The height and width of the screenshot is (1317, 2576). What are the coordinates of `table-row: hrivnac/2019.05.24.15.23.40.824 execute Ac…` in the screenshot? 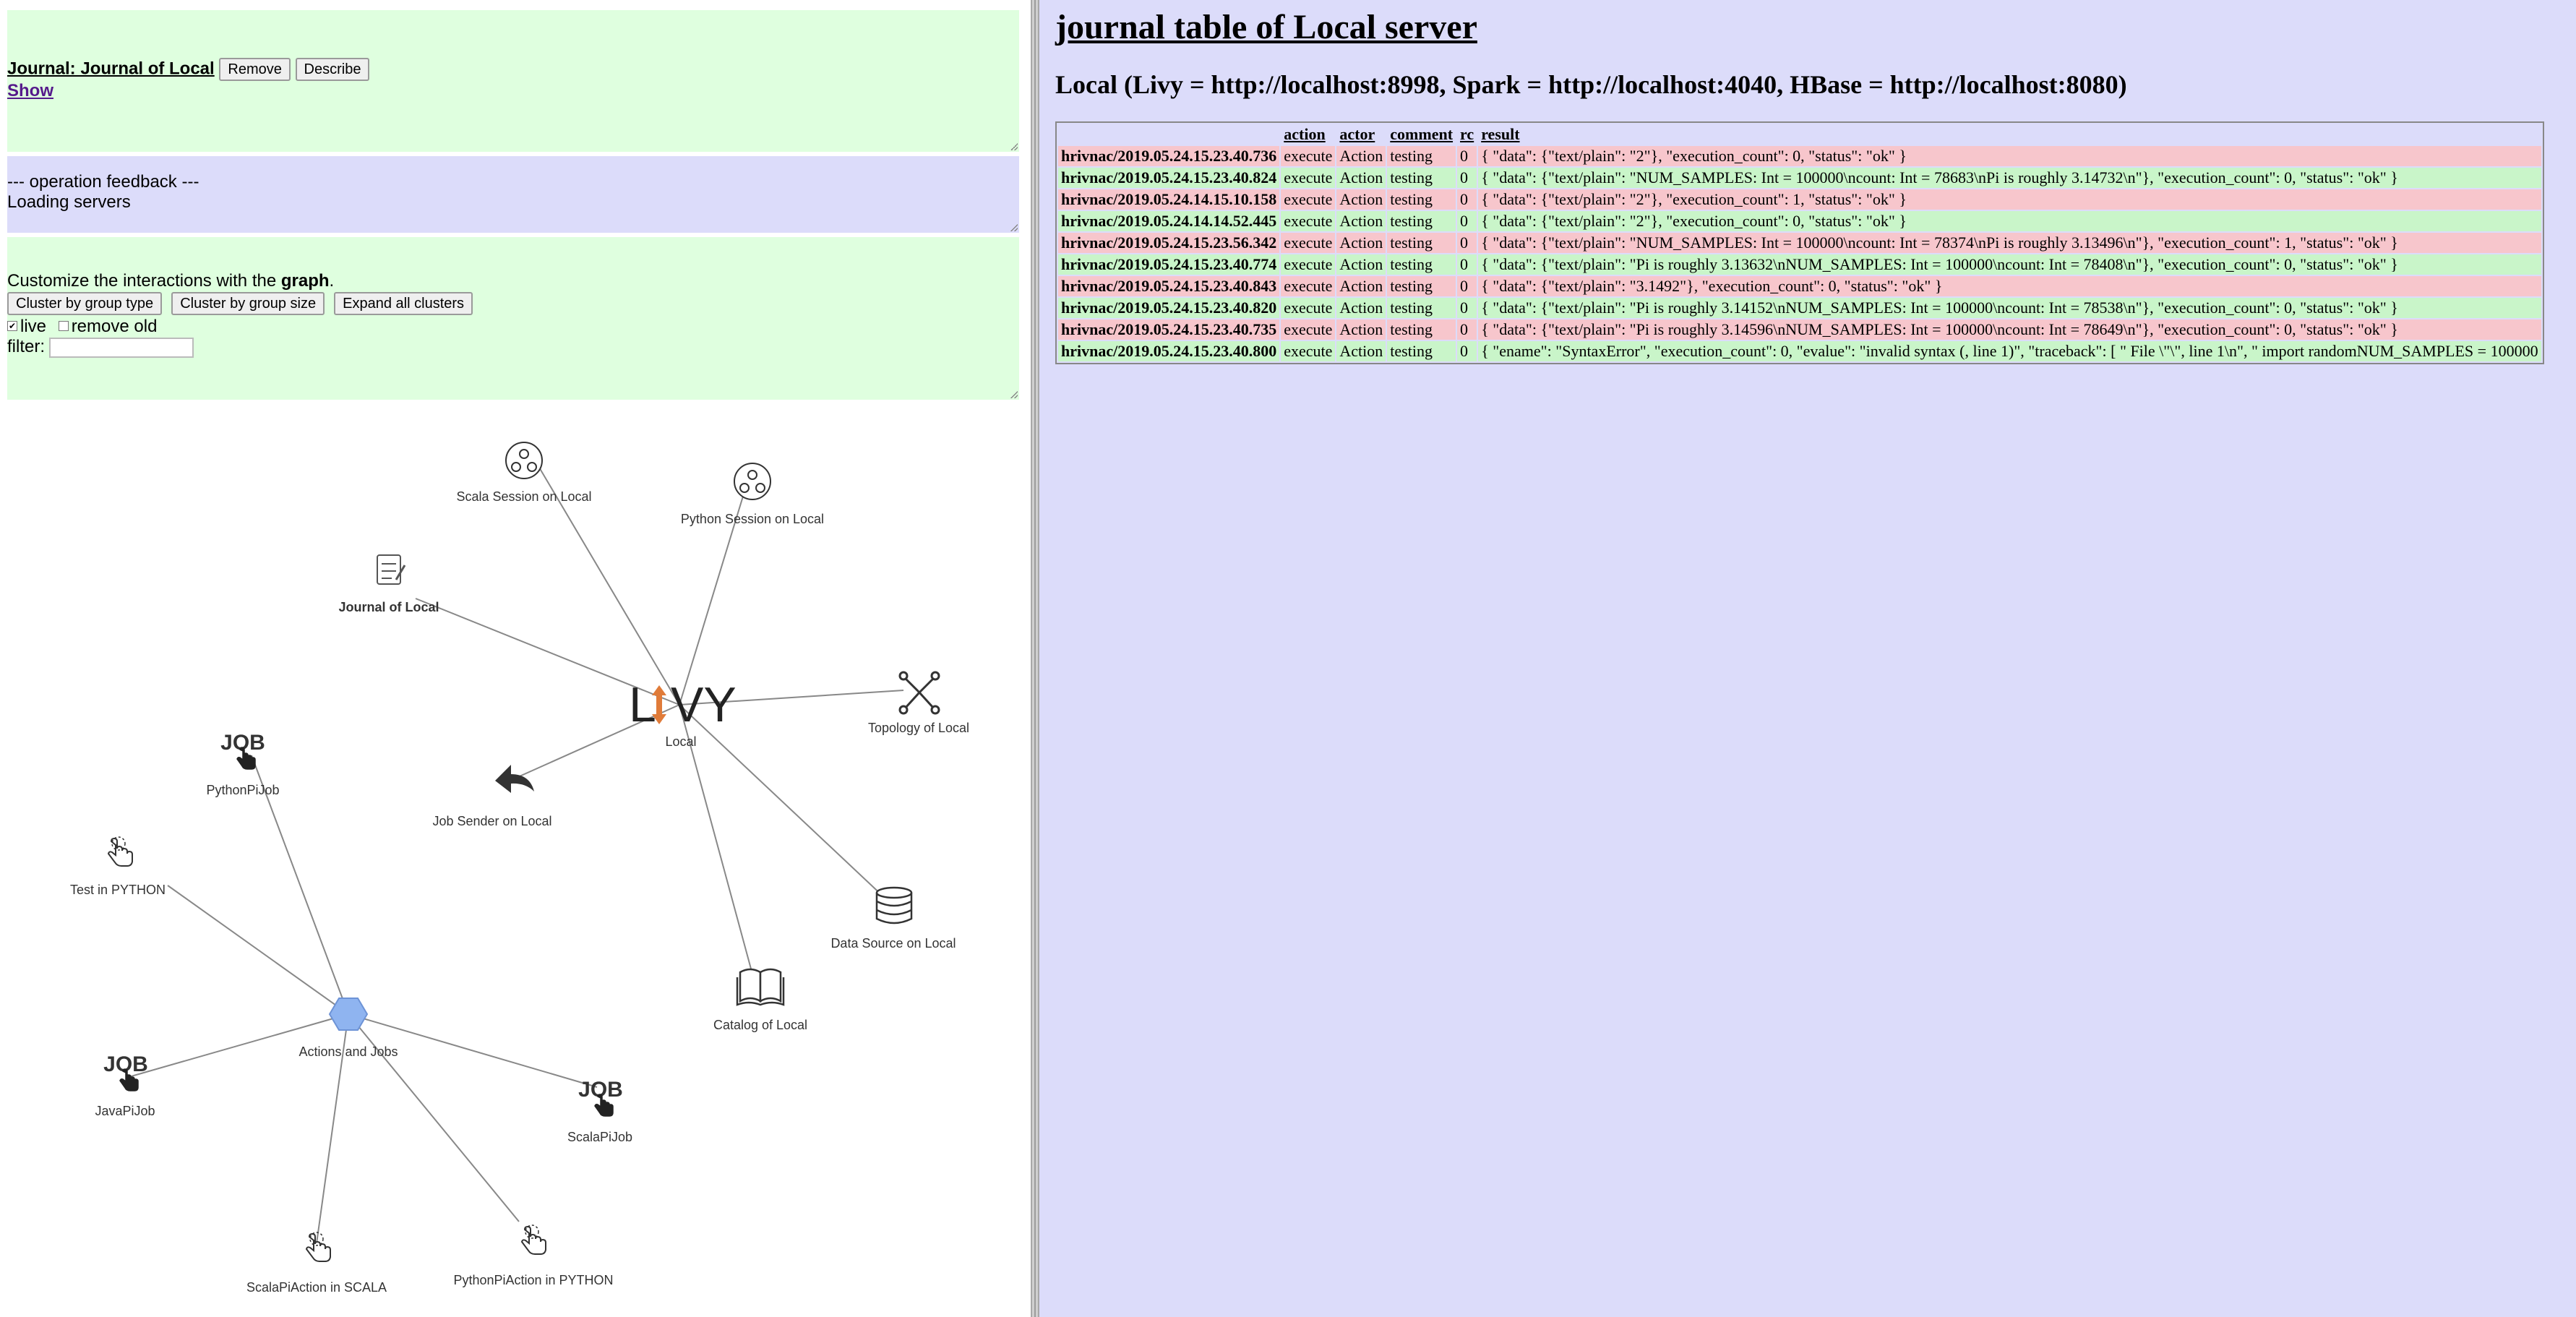 It's located at (1800, 178).